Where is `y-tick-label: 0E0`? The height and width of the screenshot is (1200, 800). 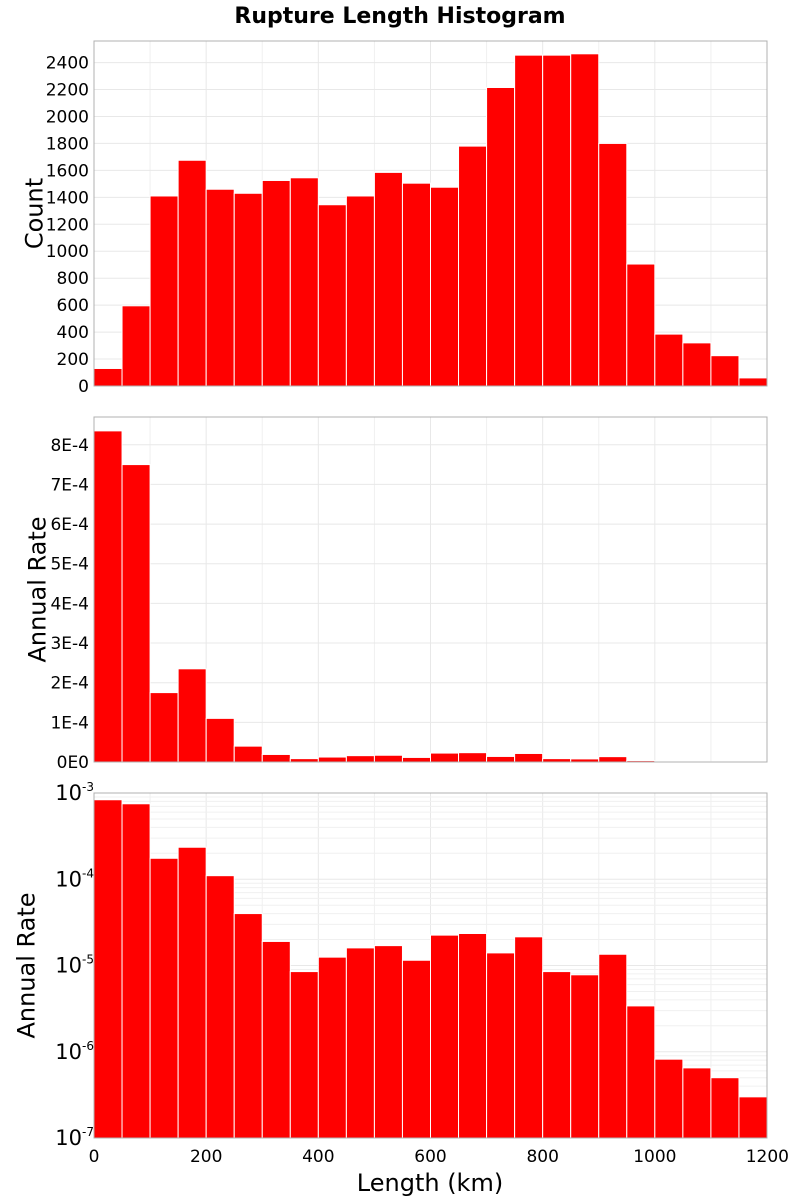
y-tick-label: 0E0 is located at coordinates (73, 763).